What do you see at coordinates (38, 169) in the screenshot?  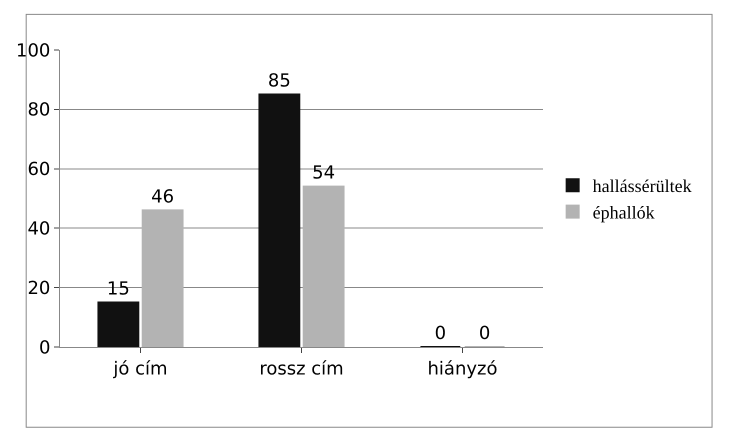 I see `y-tick-label: 60` at bounding box center [38, 169].